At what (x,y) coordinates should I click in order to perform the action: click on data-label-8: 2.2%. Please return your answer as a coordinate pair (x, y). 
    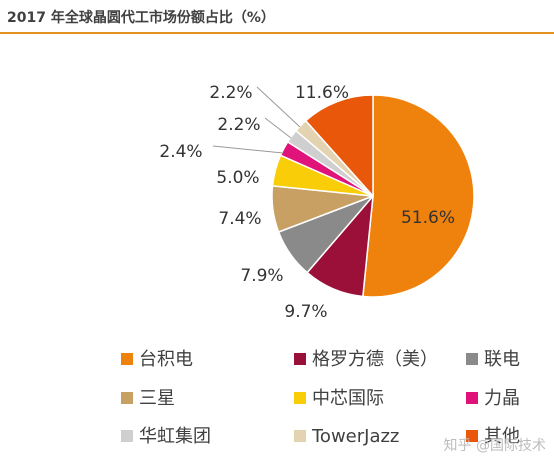
    Looking at the image, I should click on (230, 93).